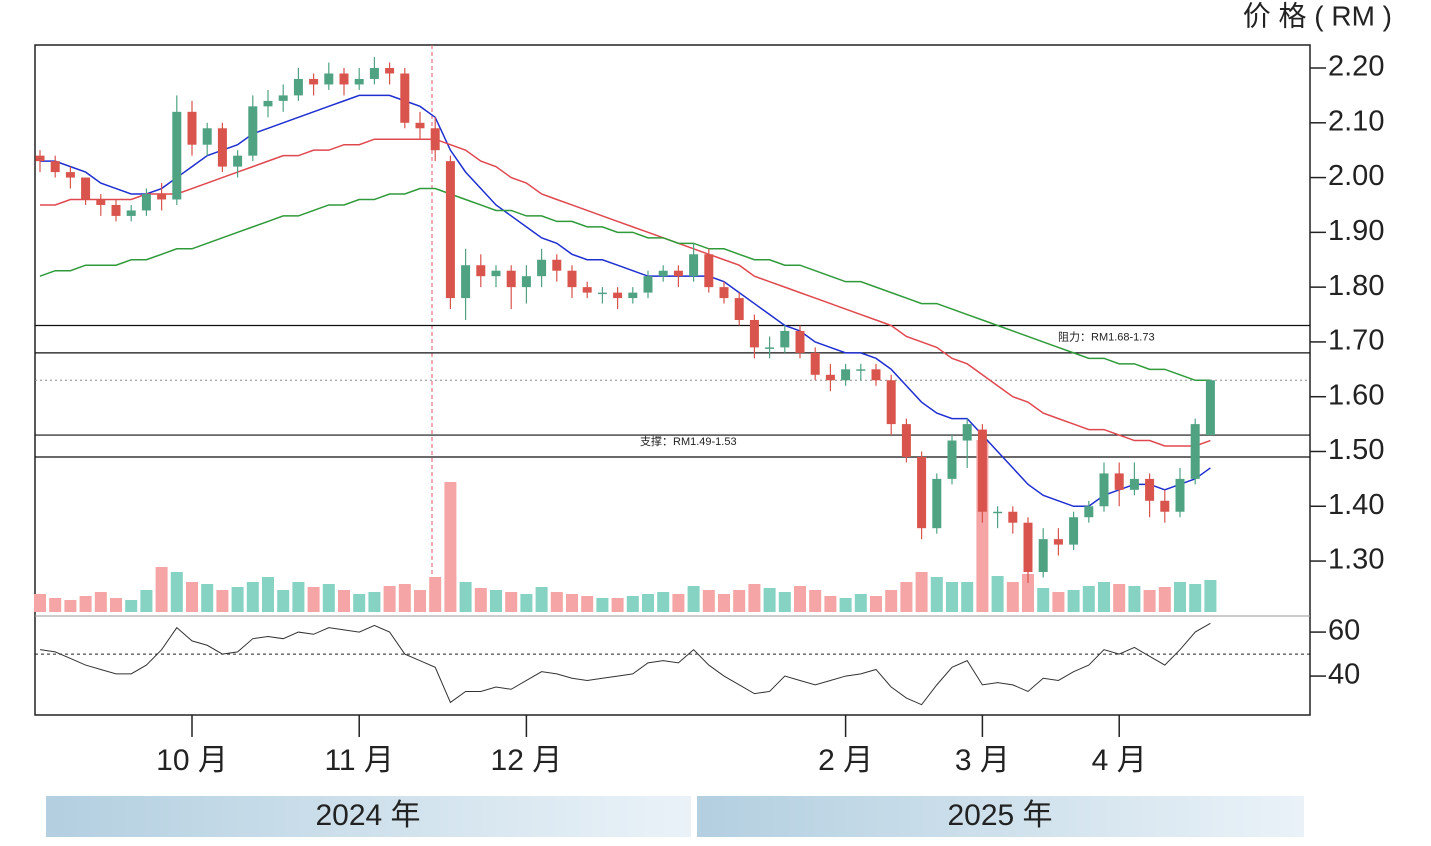 This screenshot has width=1431, height=846. I want to click on y-tick-label: 2.10, so click(1356, 121).